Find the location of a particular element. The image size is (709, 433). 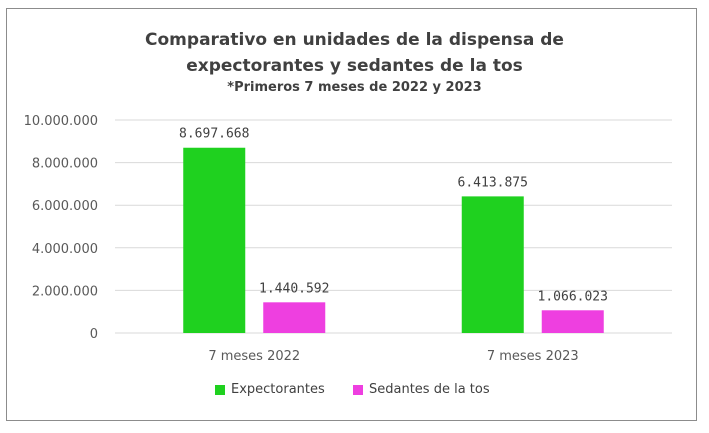

x-tick-label: 7 meses 2022 is located at coordinates (254, 356).